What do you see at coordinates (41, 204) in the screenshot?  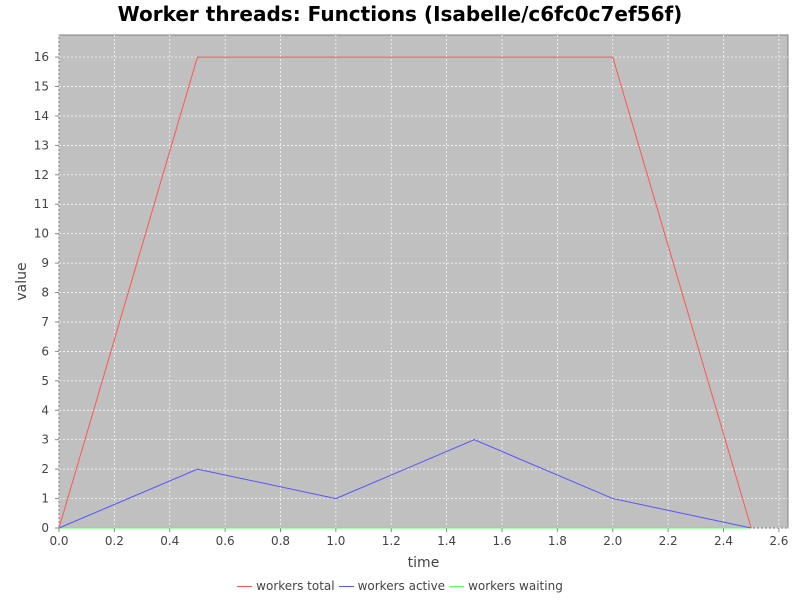 I see `y-tick-label: 11` at bounding box center [41, 204].